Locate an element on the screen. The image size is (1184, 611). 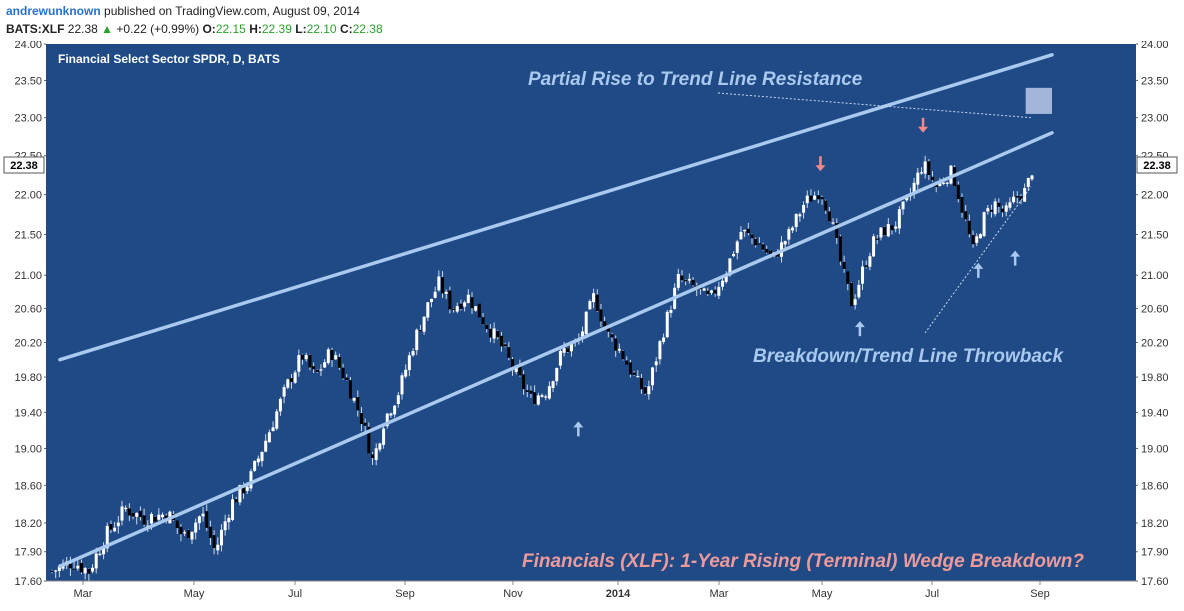
resistance-box is located at coordinates (1038, 100).